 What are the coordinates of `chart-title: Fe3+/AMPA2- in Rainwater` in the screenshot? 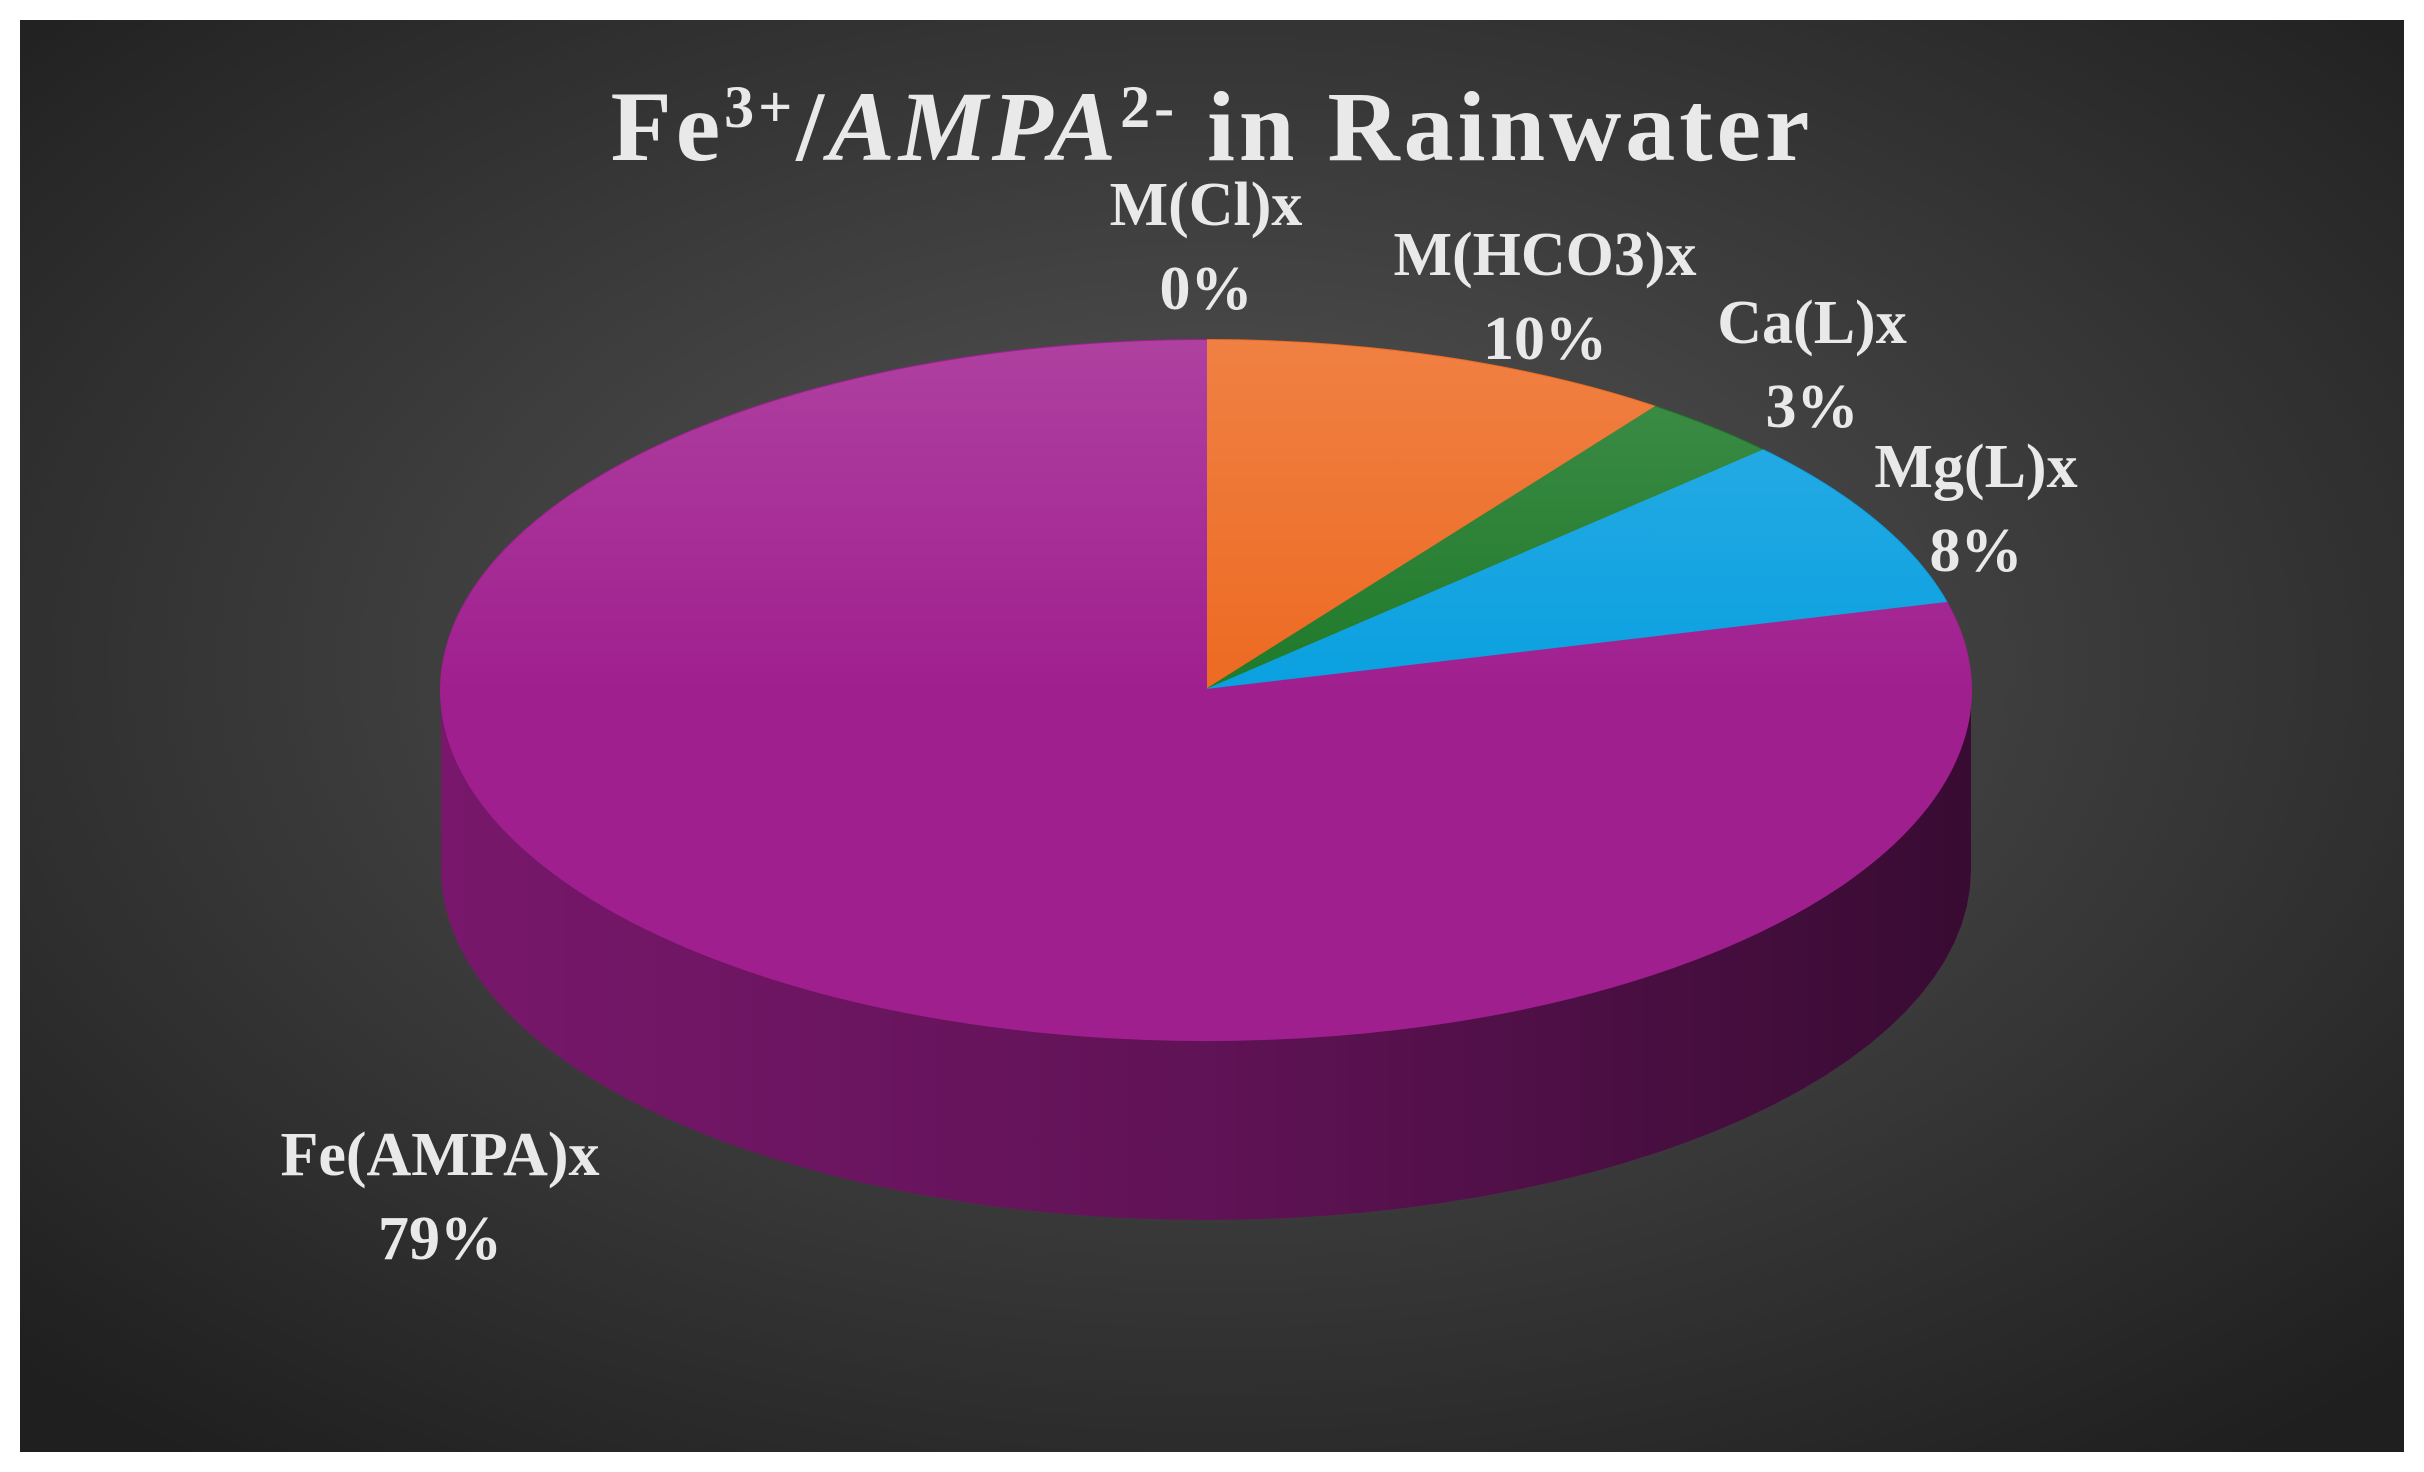 It's located at (1212, 126).